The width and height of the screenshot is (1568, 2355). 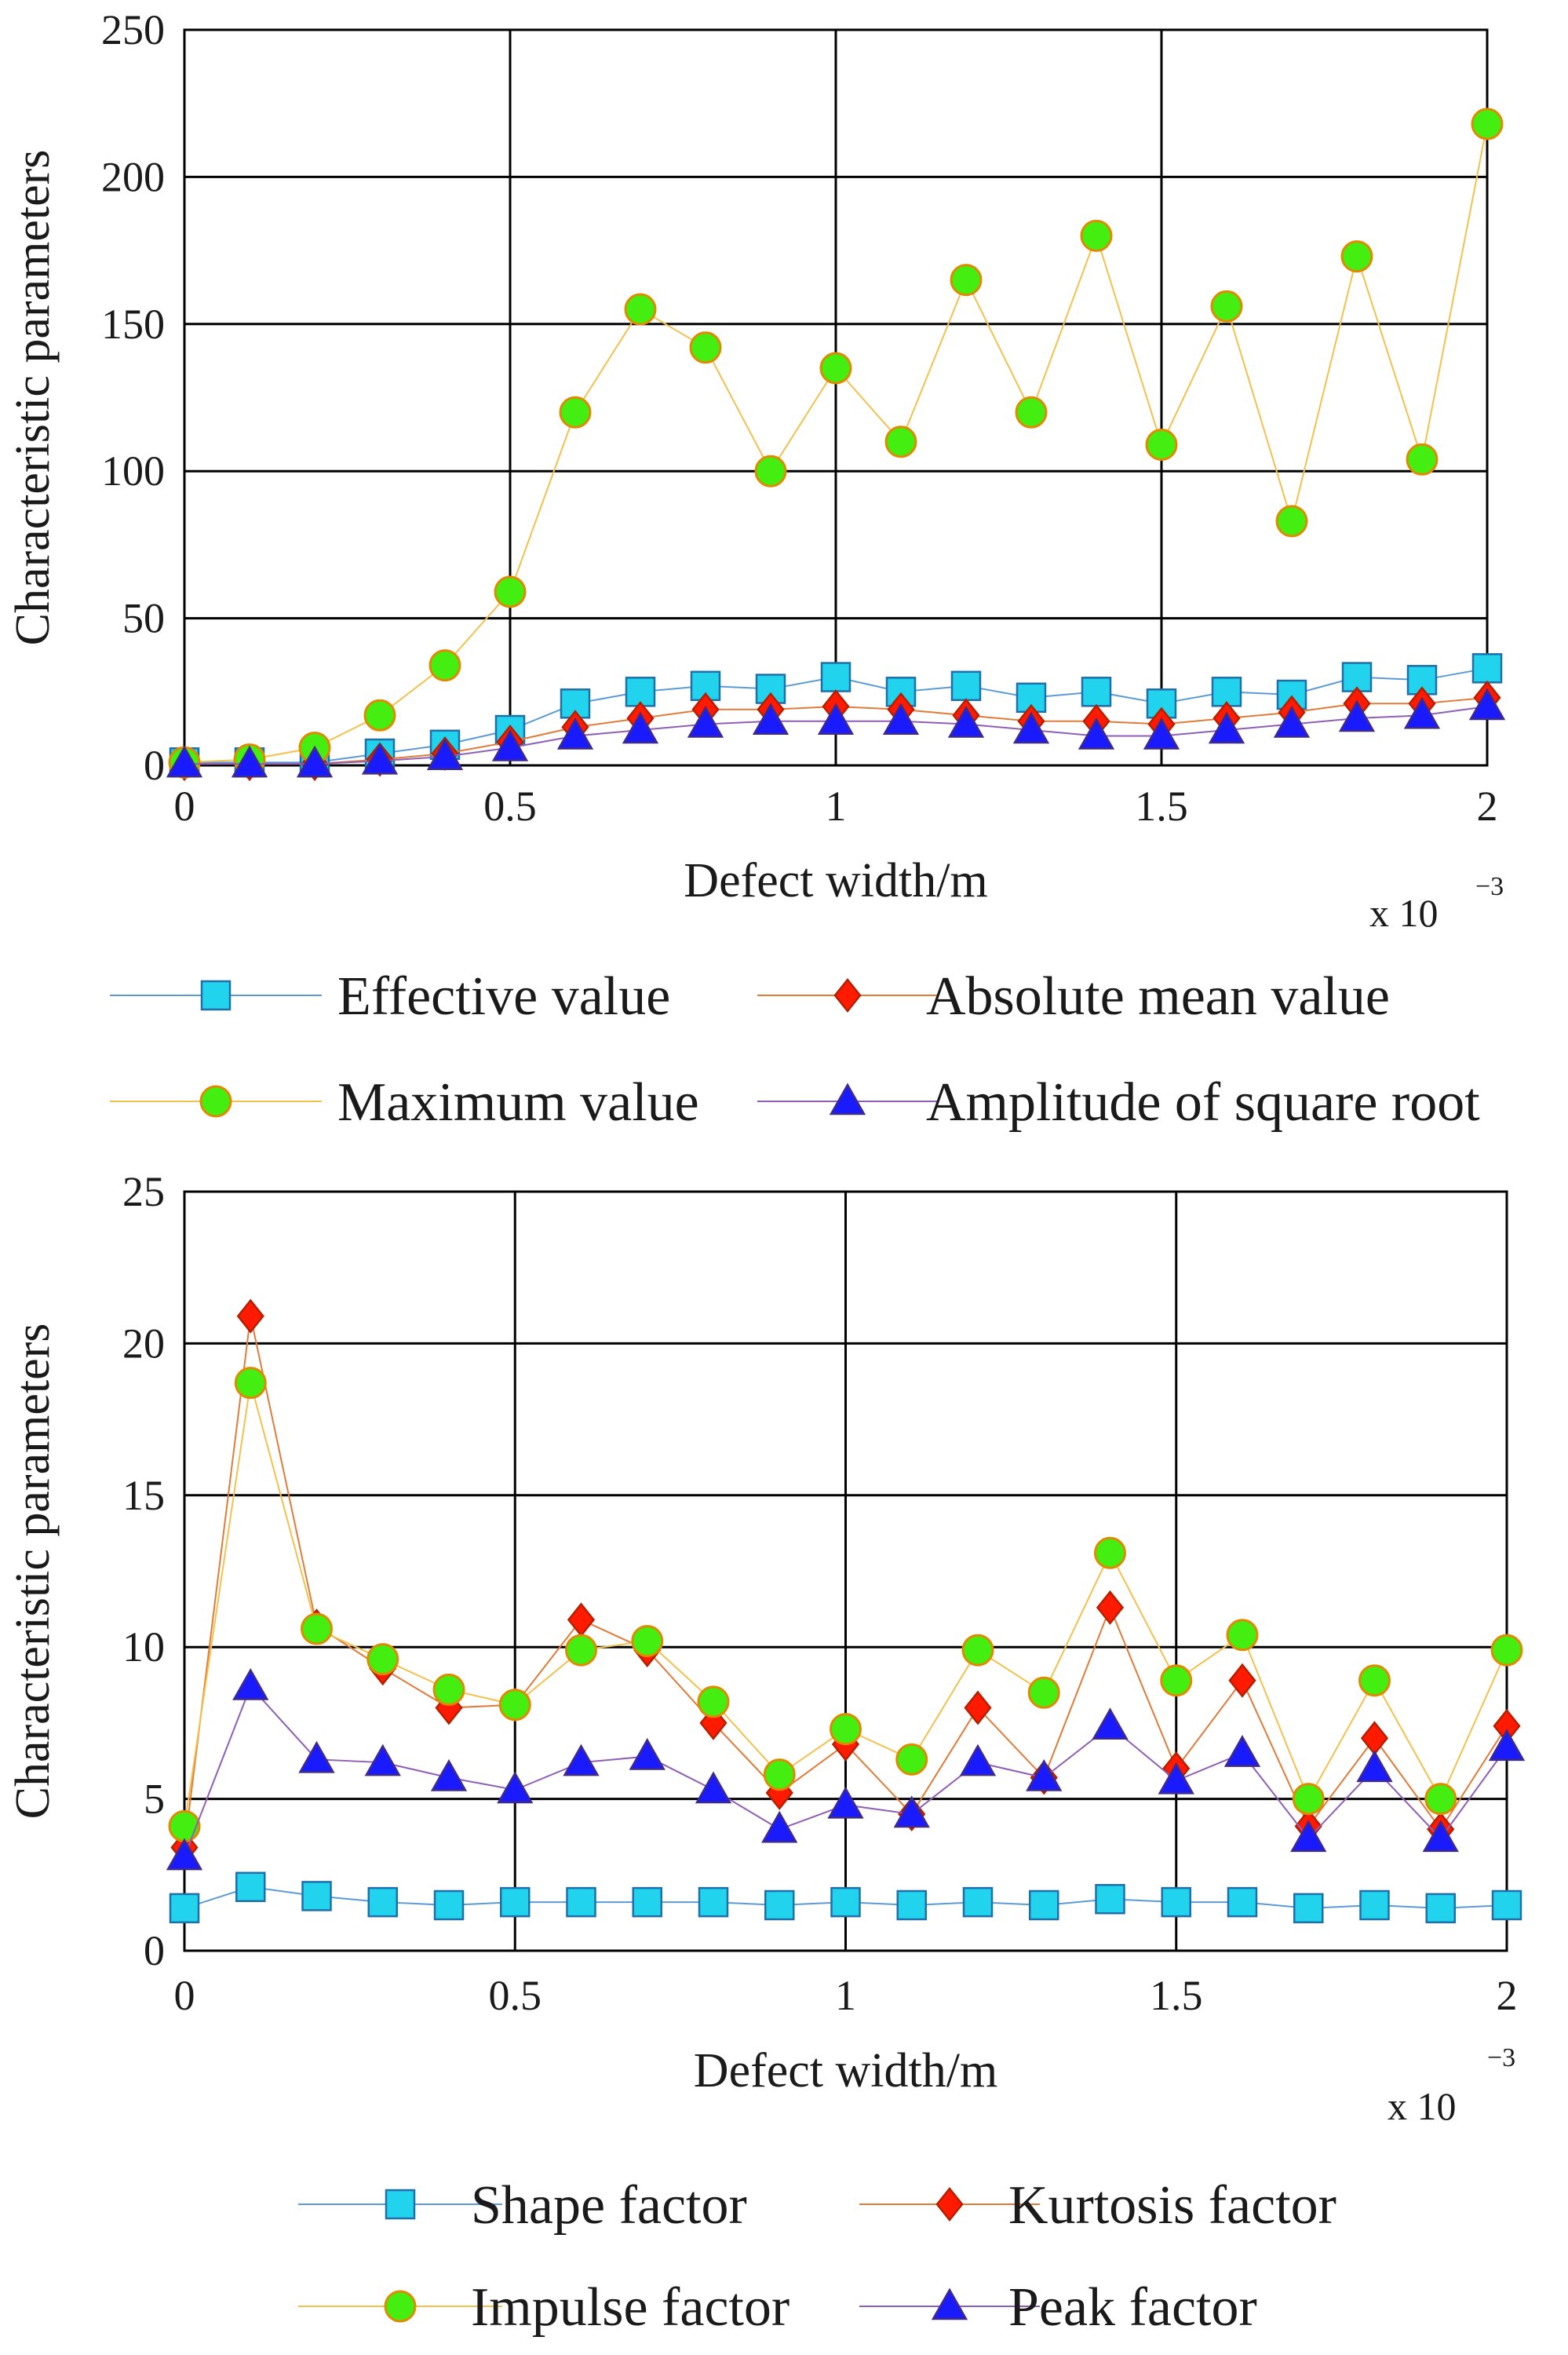 What do you see at coordinates (847, 1099) in the screenshot?
I see `legend-marker-triangle` at bounding box center [847, 1099].